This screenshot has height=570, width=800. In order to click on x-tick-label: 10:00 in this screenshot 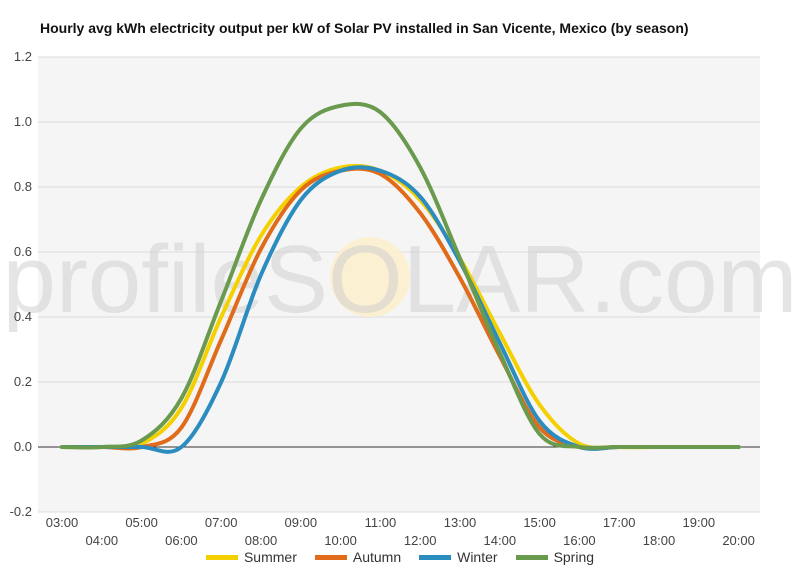, I will do `click(340, 540)`.